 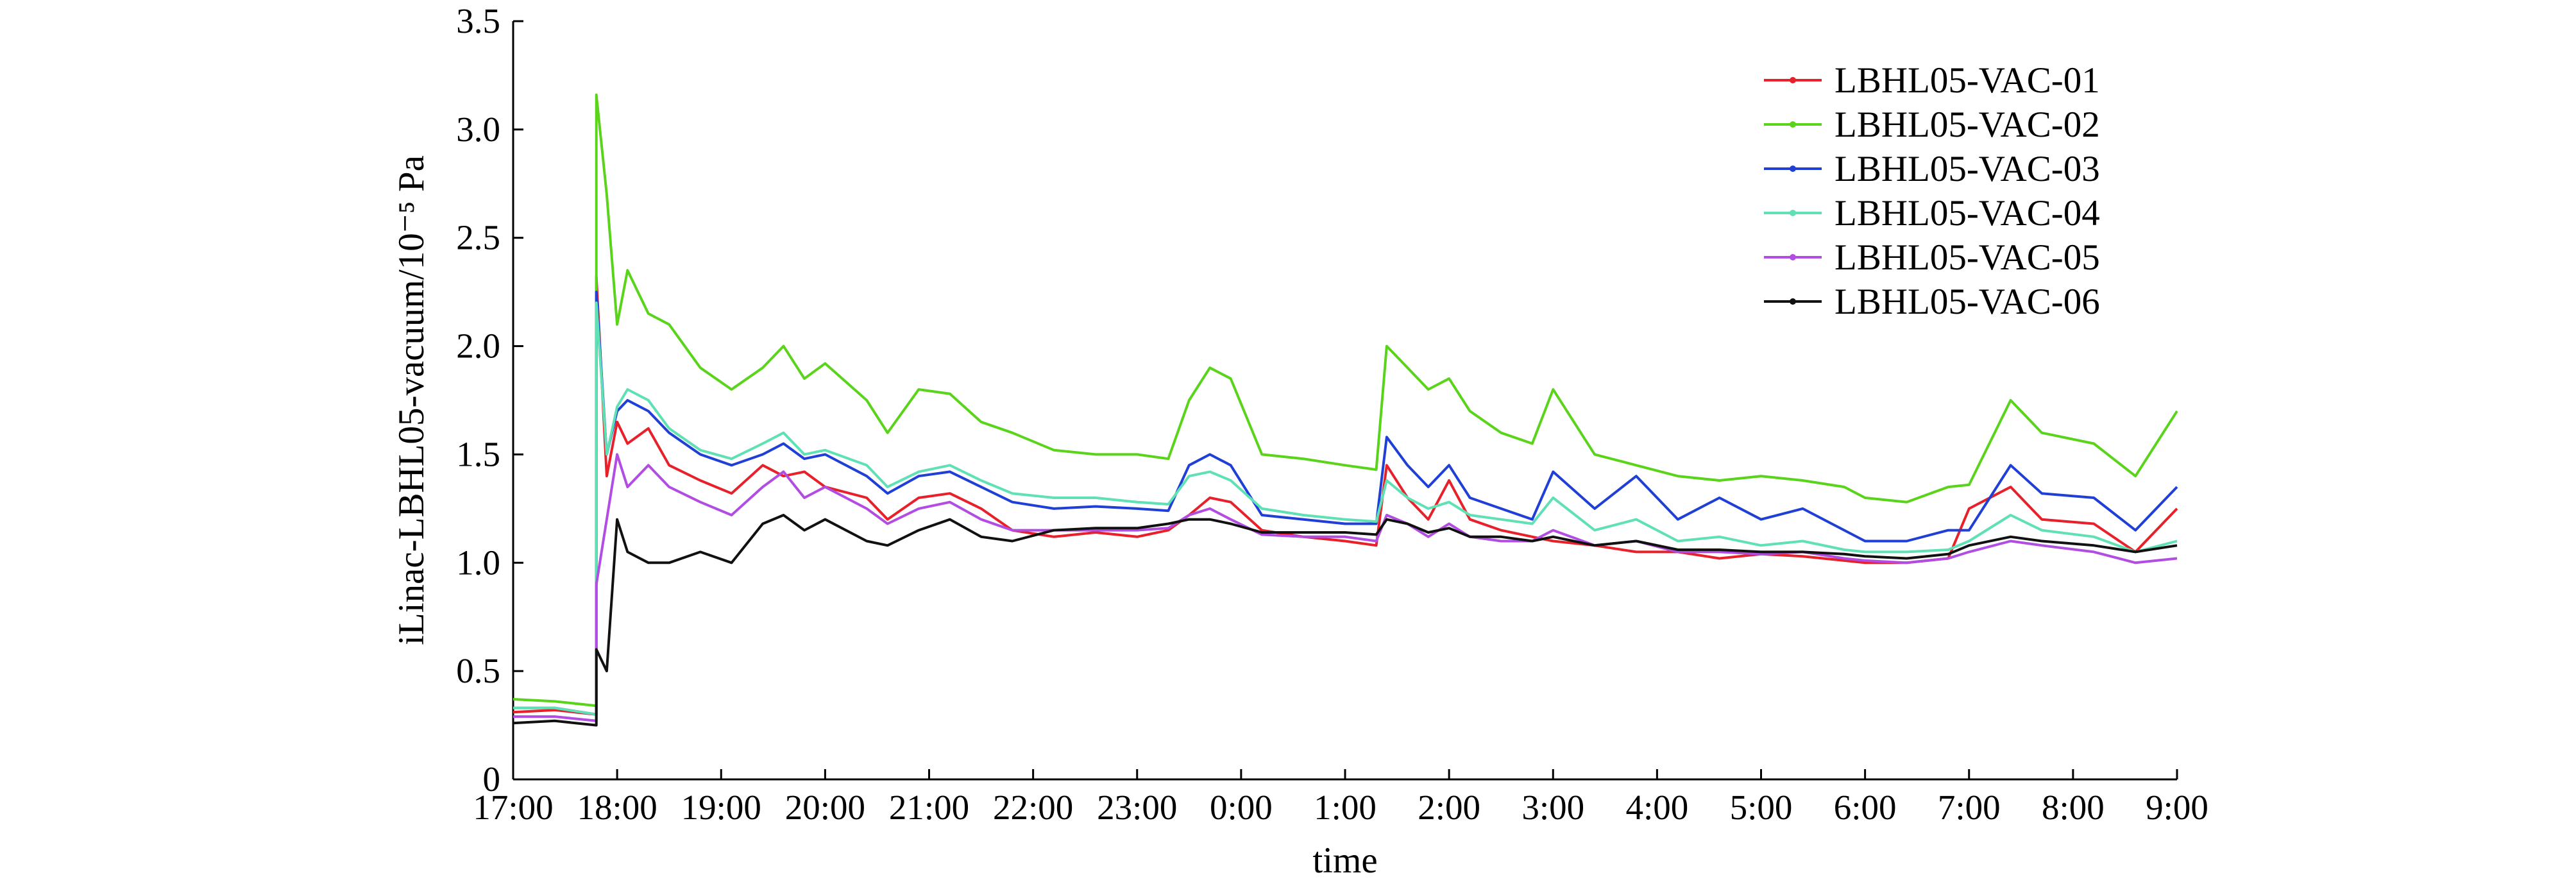 What do you see at coordinates (478, 453) in the screenshot?
I see `y-tick-label: 1.5` at bounding box center [478, 453].